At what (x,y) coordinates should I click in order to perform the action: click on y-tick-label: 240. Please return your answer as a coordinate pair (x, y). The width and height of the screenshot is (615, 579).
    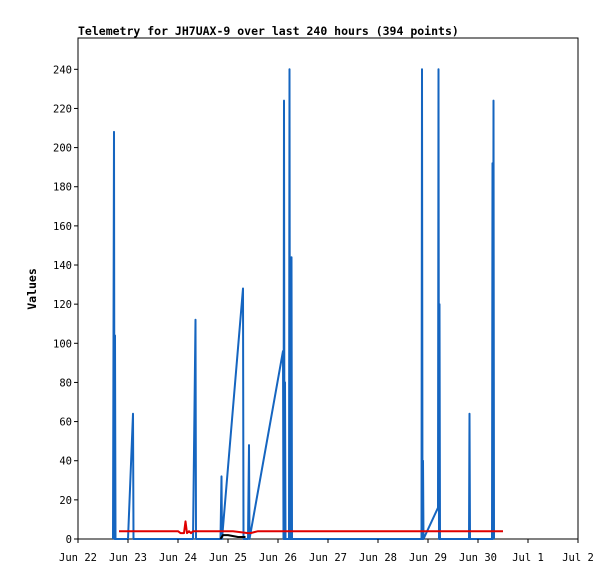
    Looking at the image, I should click on (62, 70).